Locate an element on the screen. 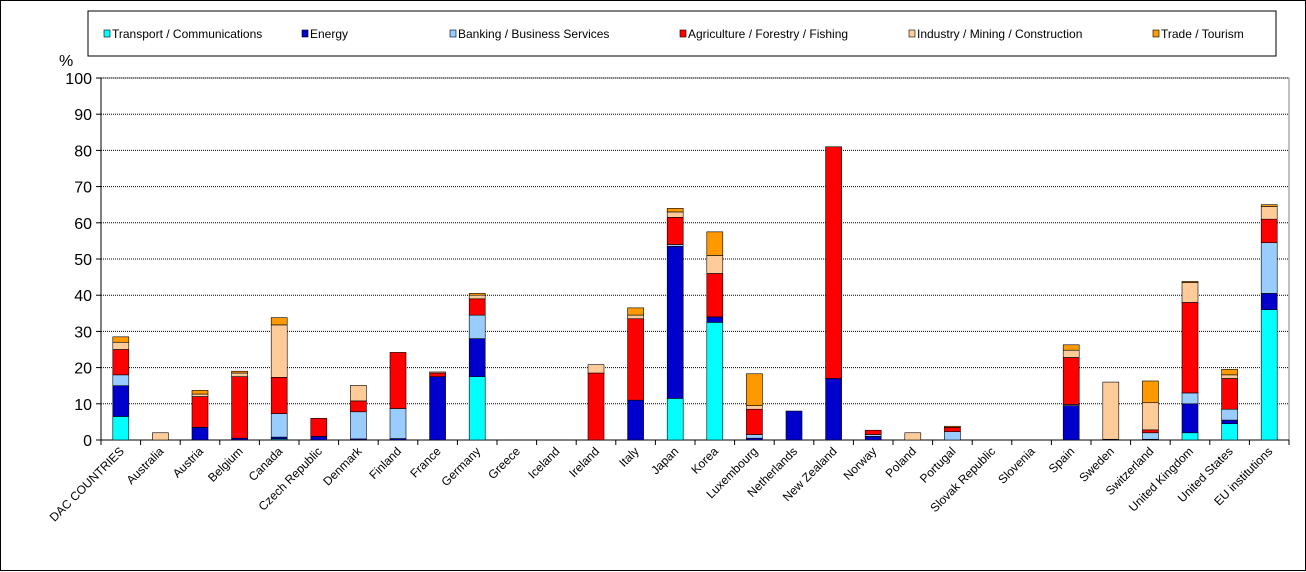  category-label: Norway is located at coordinates (860, 463).